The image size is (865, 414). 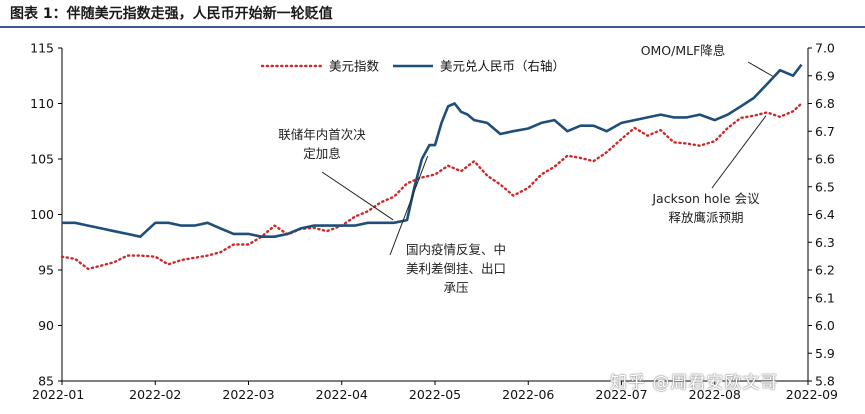 What do you see at coordinates (707, 60) in the screenshot?
I see `annotation-omo-mlf: OMO/MLF降息` at bounding box center [707, 60].